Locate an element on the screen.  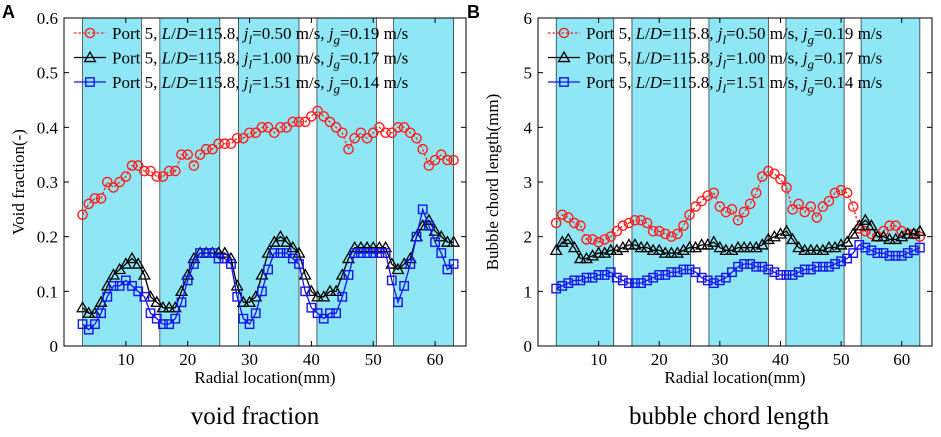
legend-prefix: Port 5, is located at coordinates (611, 82).